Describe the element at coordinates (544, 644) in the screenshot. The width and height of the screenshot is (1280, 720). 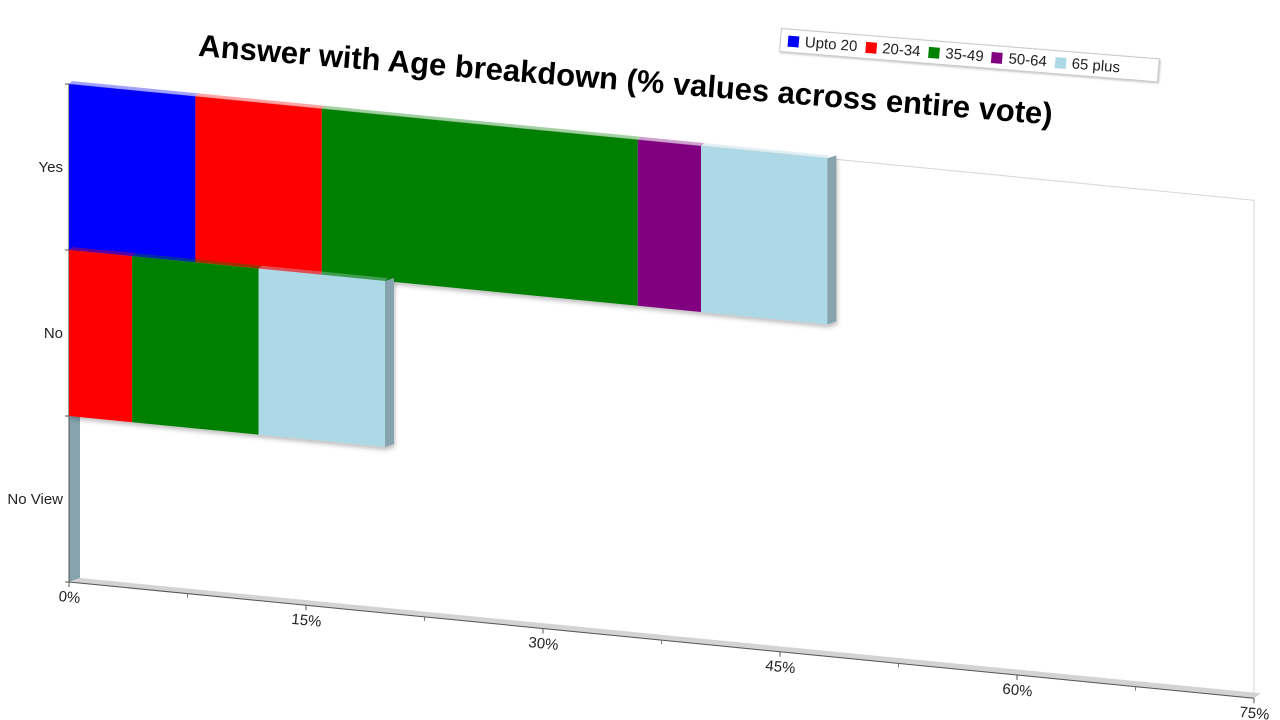
I see `x-tick-label: 30%` at that location.